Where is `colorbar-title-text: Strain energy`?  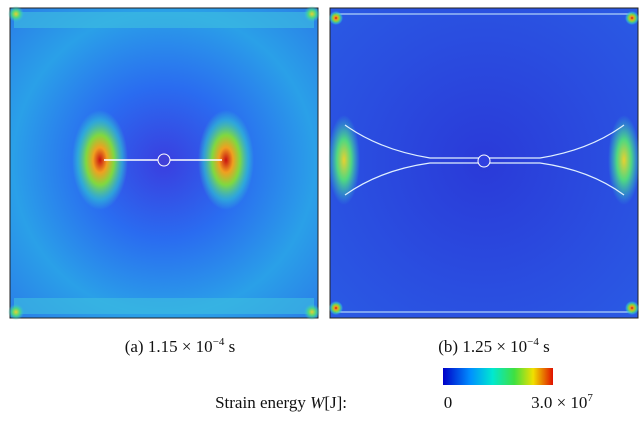 colorbar-title-text: Strain energy is located at coordinates (260, 402).